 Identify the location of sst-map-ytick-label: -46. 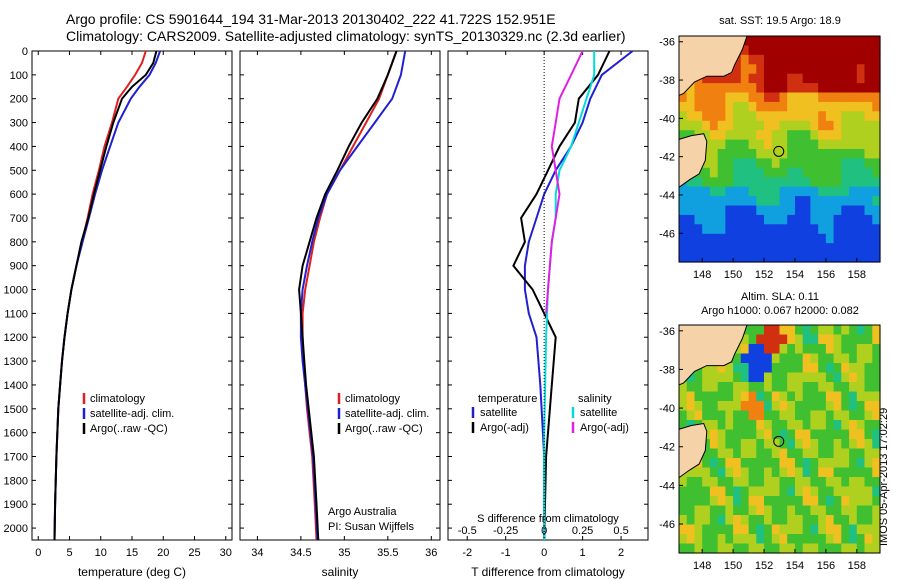
(667, 234).